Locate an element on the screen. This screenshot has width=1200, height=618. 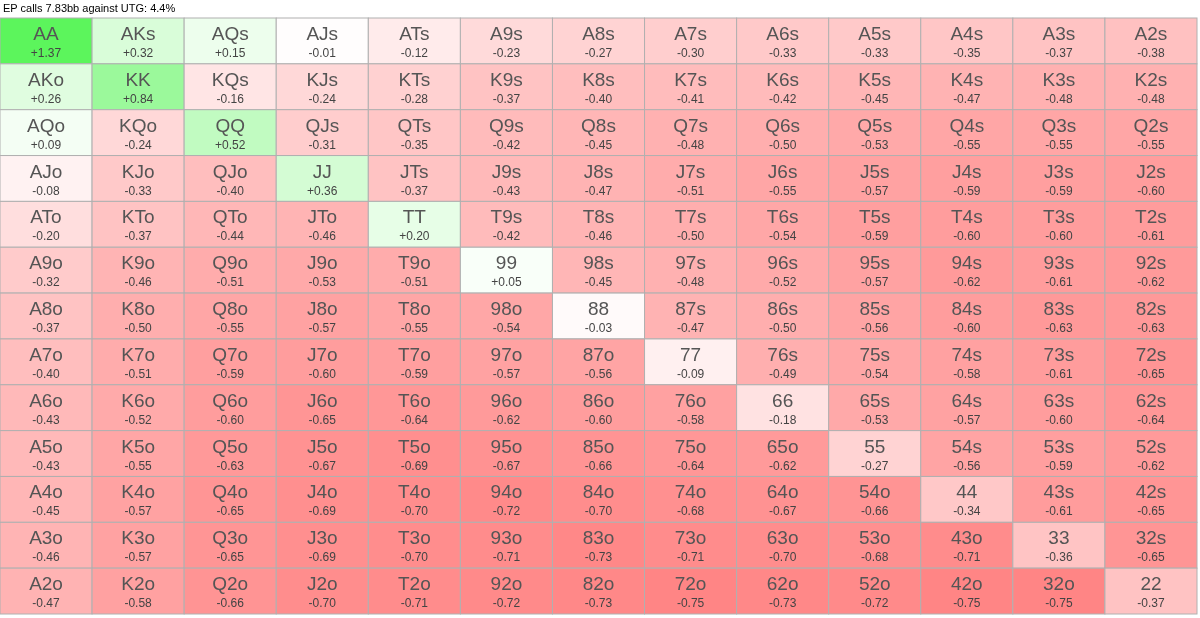
annotation: 63s is located at coordinates (1059, 400).